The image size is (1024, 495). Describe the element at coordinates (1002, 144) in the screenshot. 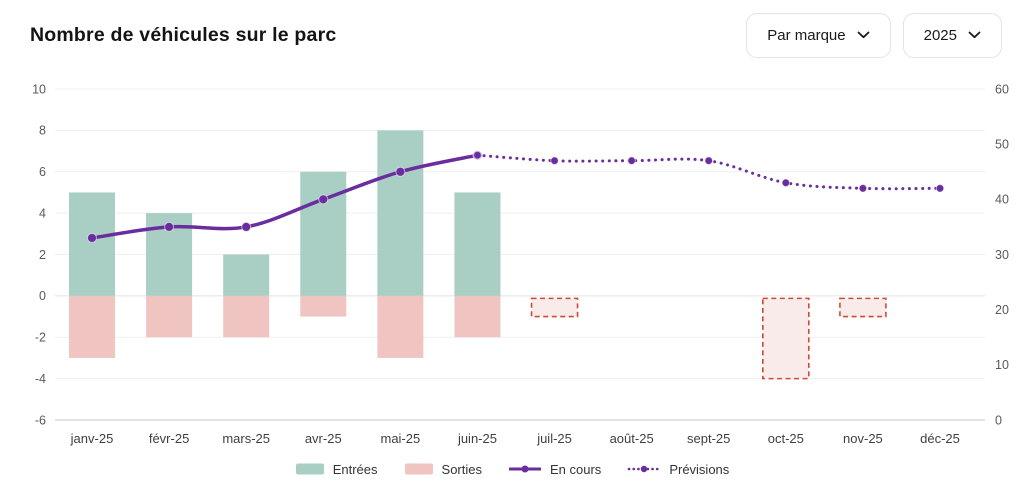

I see `svg-text: 50` at that location.